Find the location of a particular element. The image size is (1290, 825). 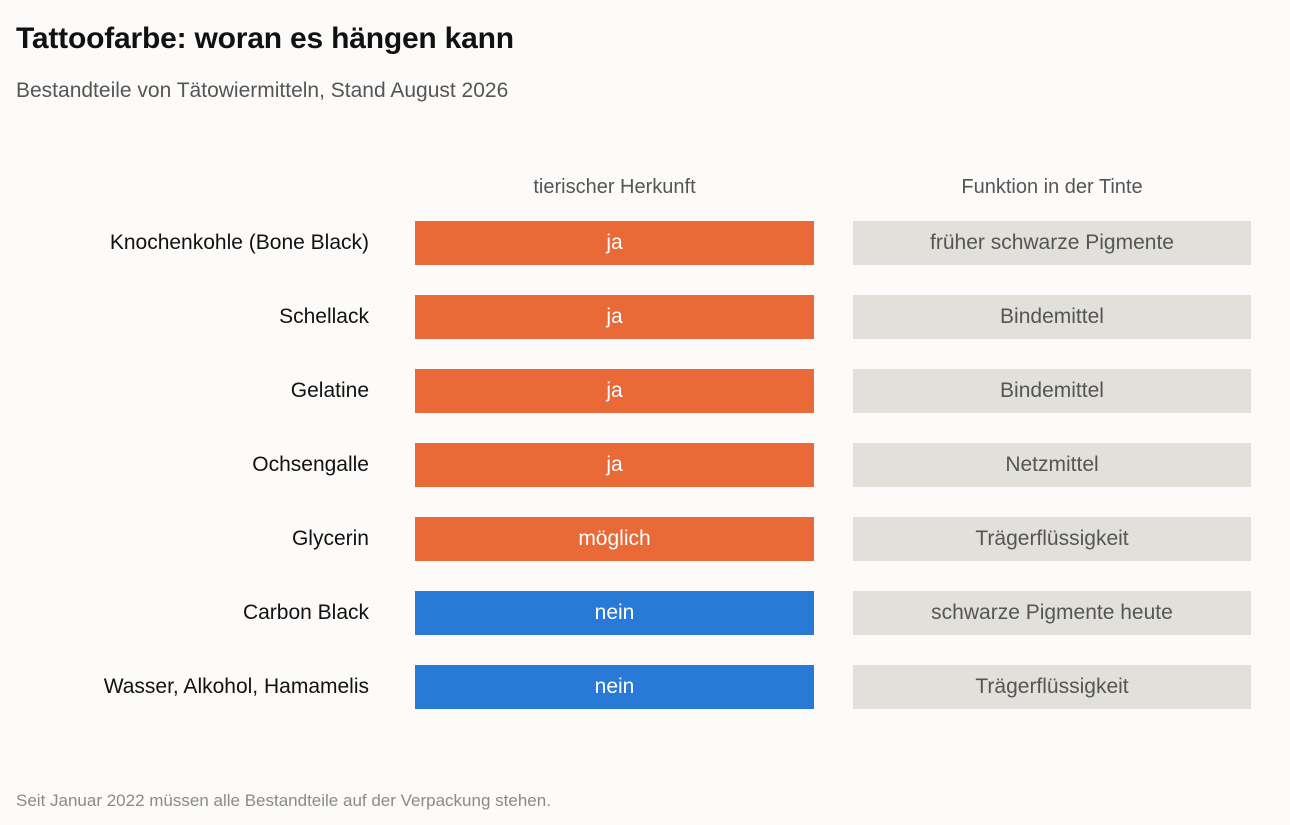

row-label: Ochsengalle is located at coordinates (310, 464).